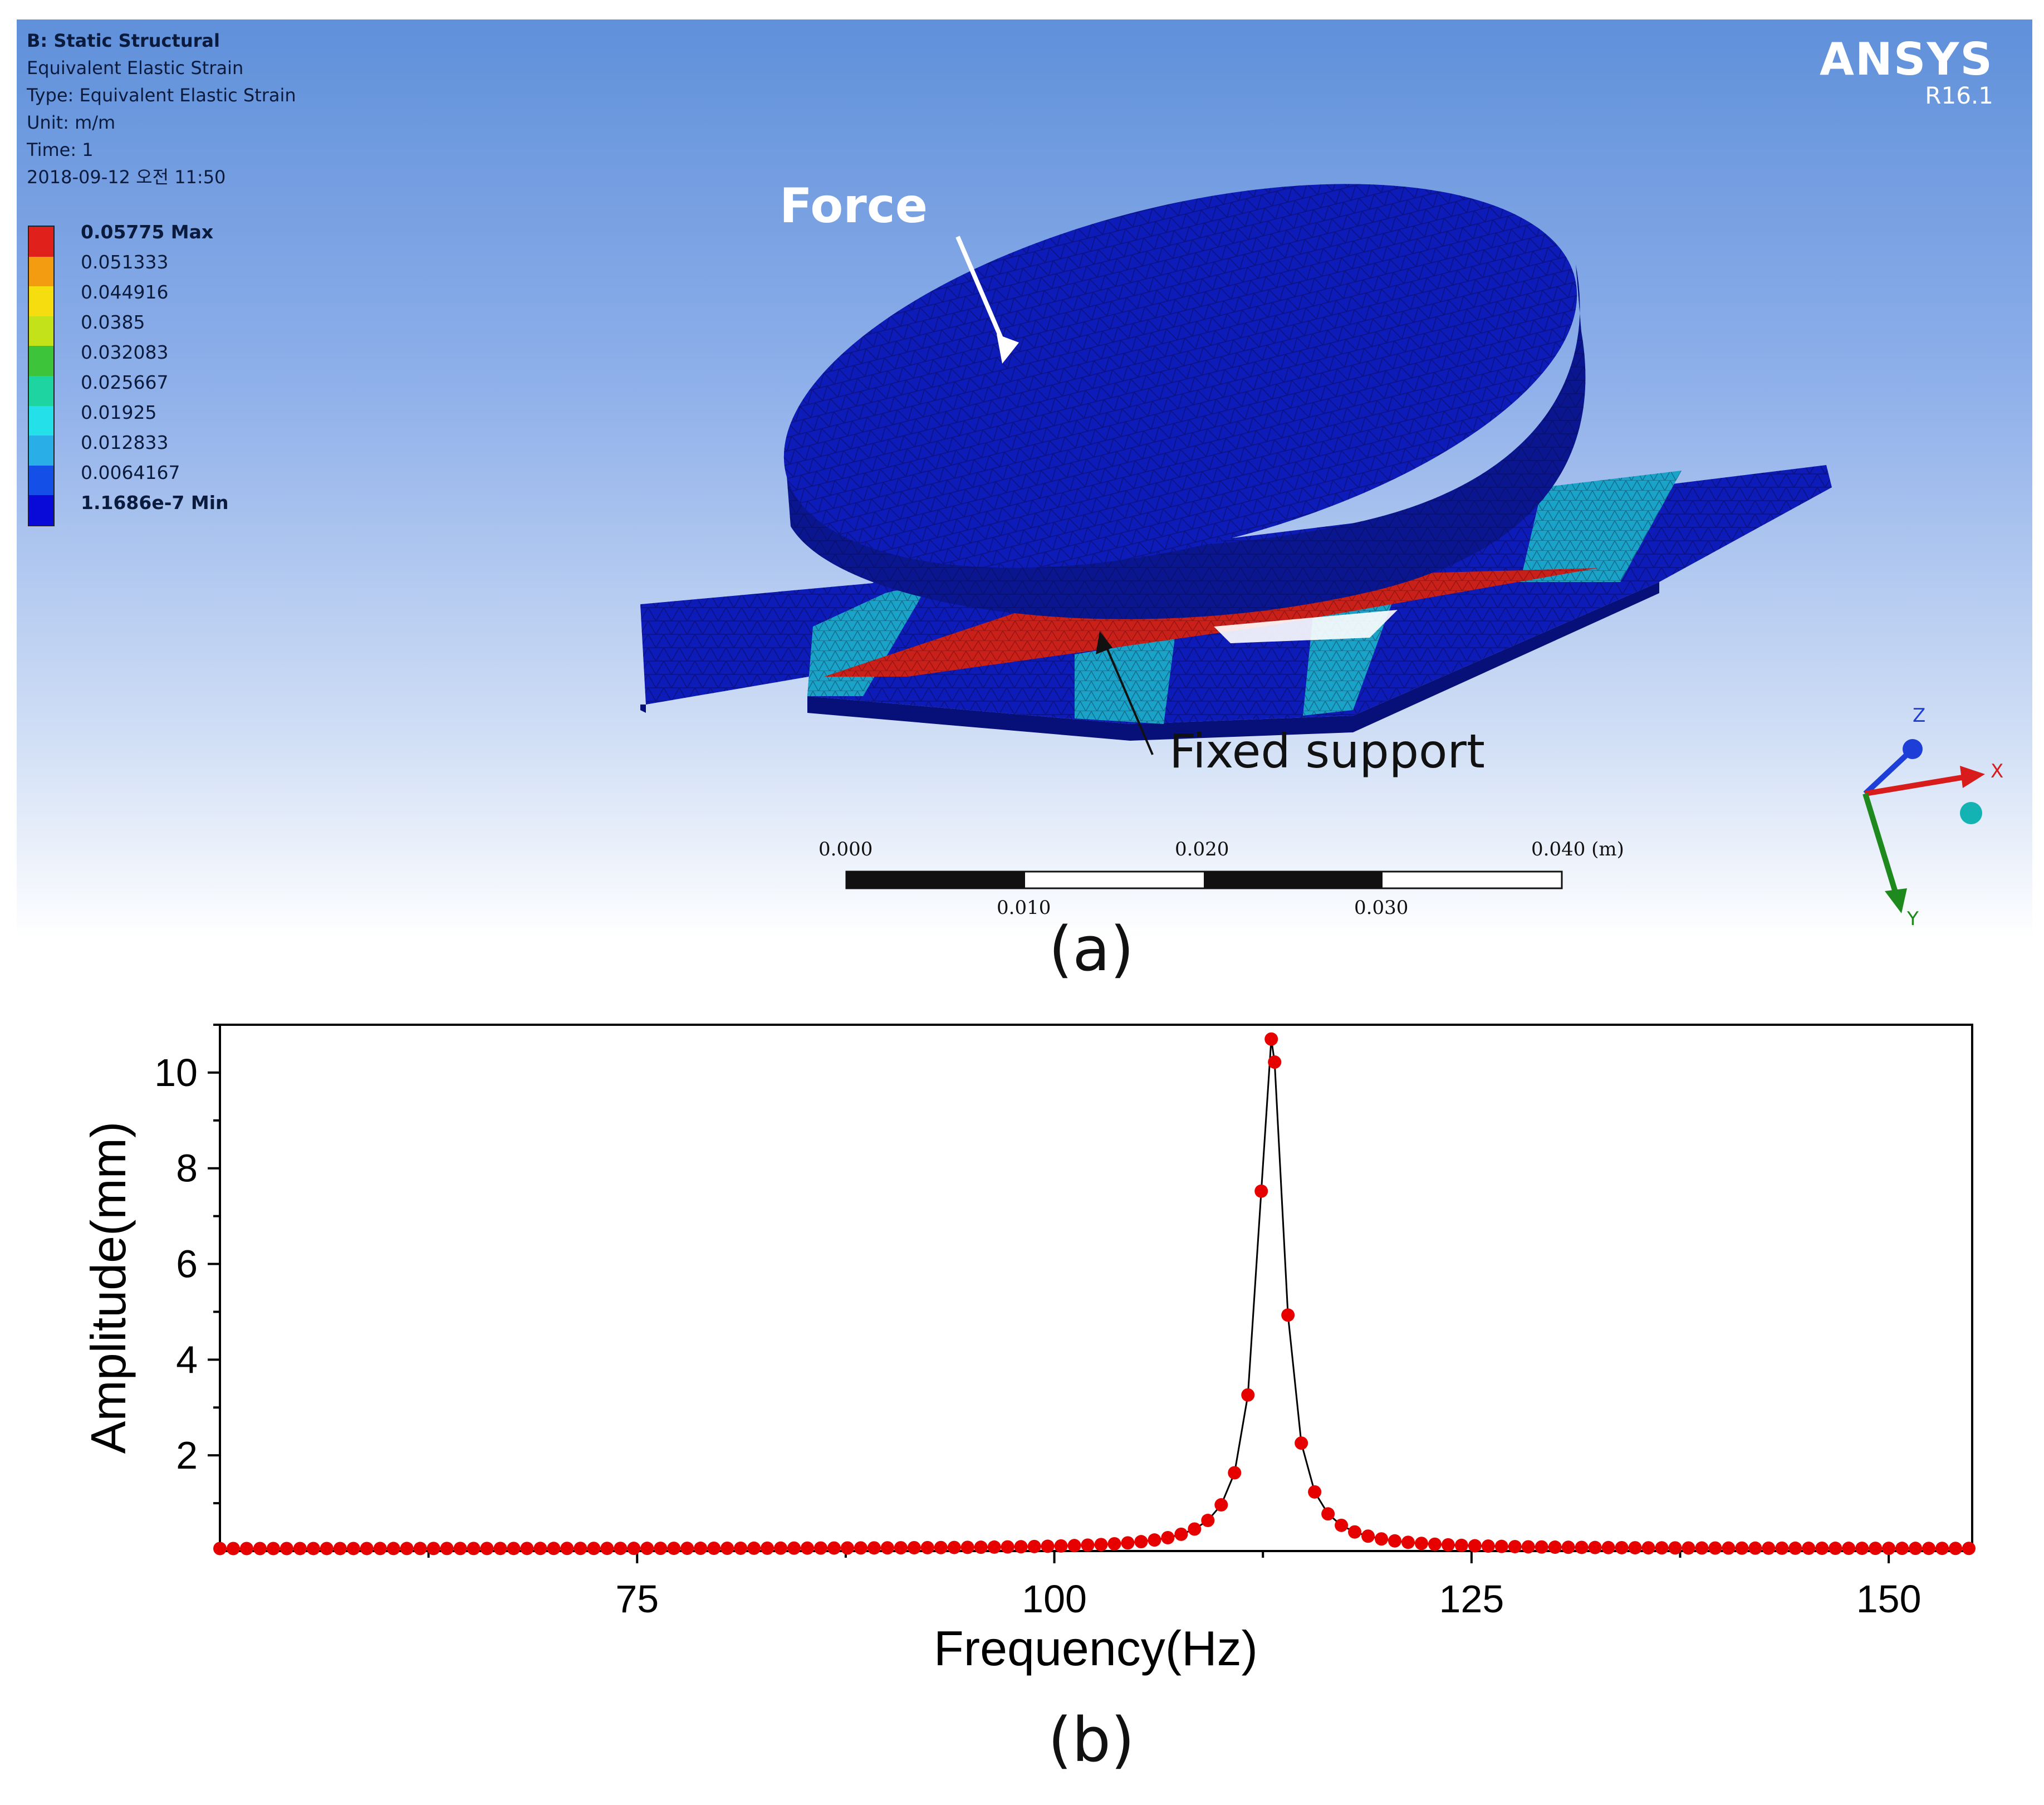  I want to click on y-tick-label: 6, so click(187, 1264).